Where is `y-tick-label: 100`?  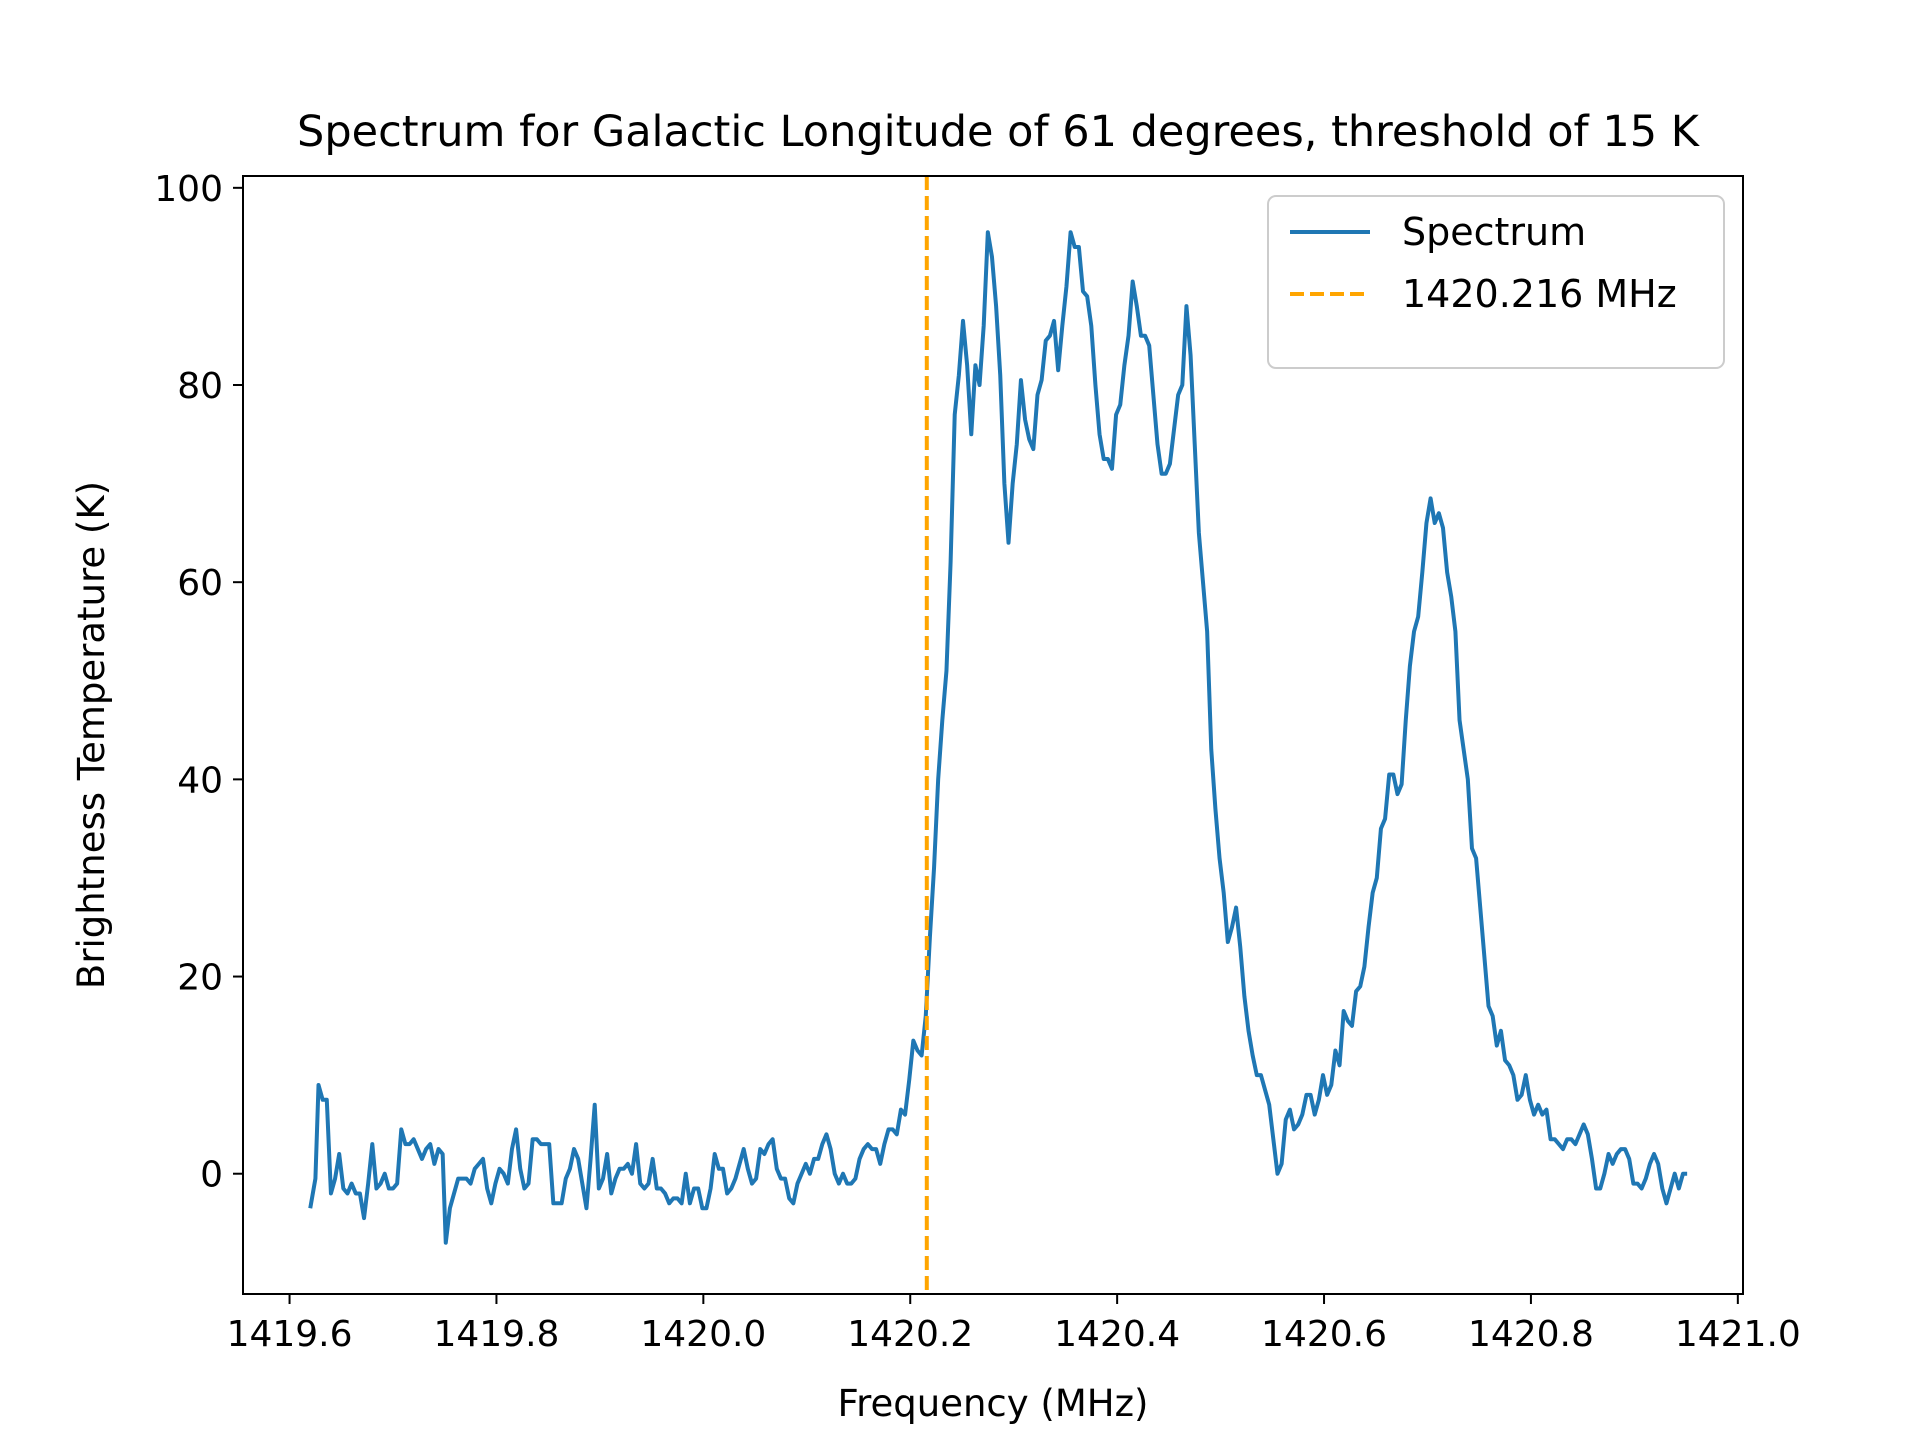 y-tick-label: 100 is located at coordinates (188, 189).